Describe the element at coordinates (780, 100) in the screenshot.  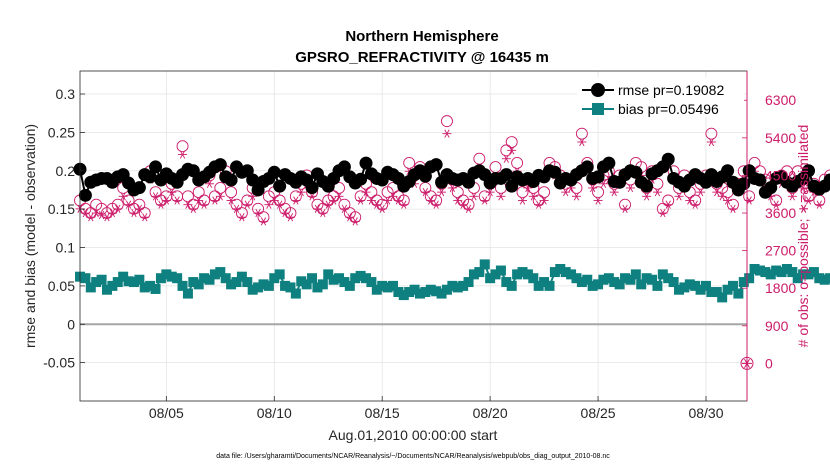
I see `y2-tick-label: 6300` at that location.